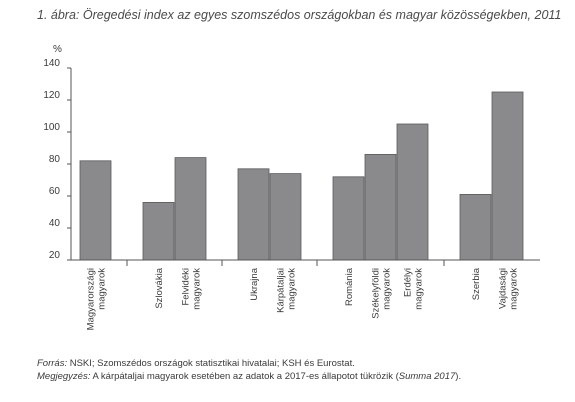 The image size is (575, 402). Describe the element at coordinates (51, 95) in the screenshot. I see `y-tick-label: 120` at that location.